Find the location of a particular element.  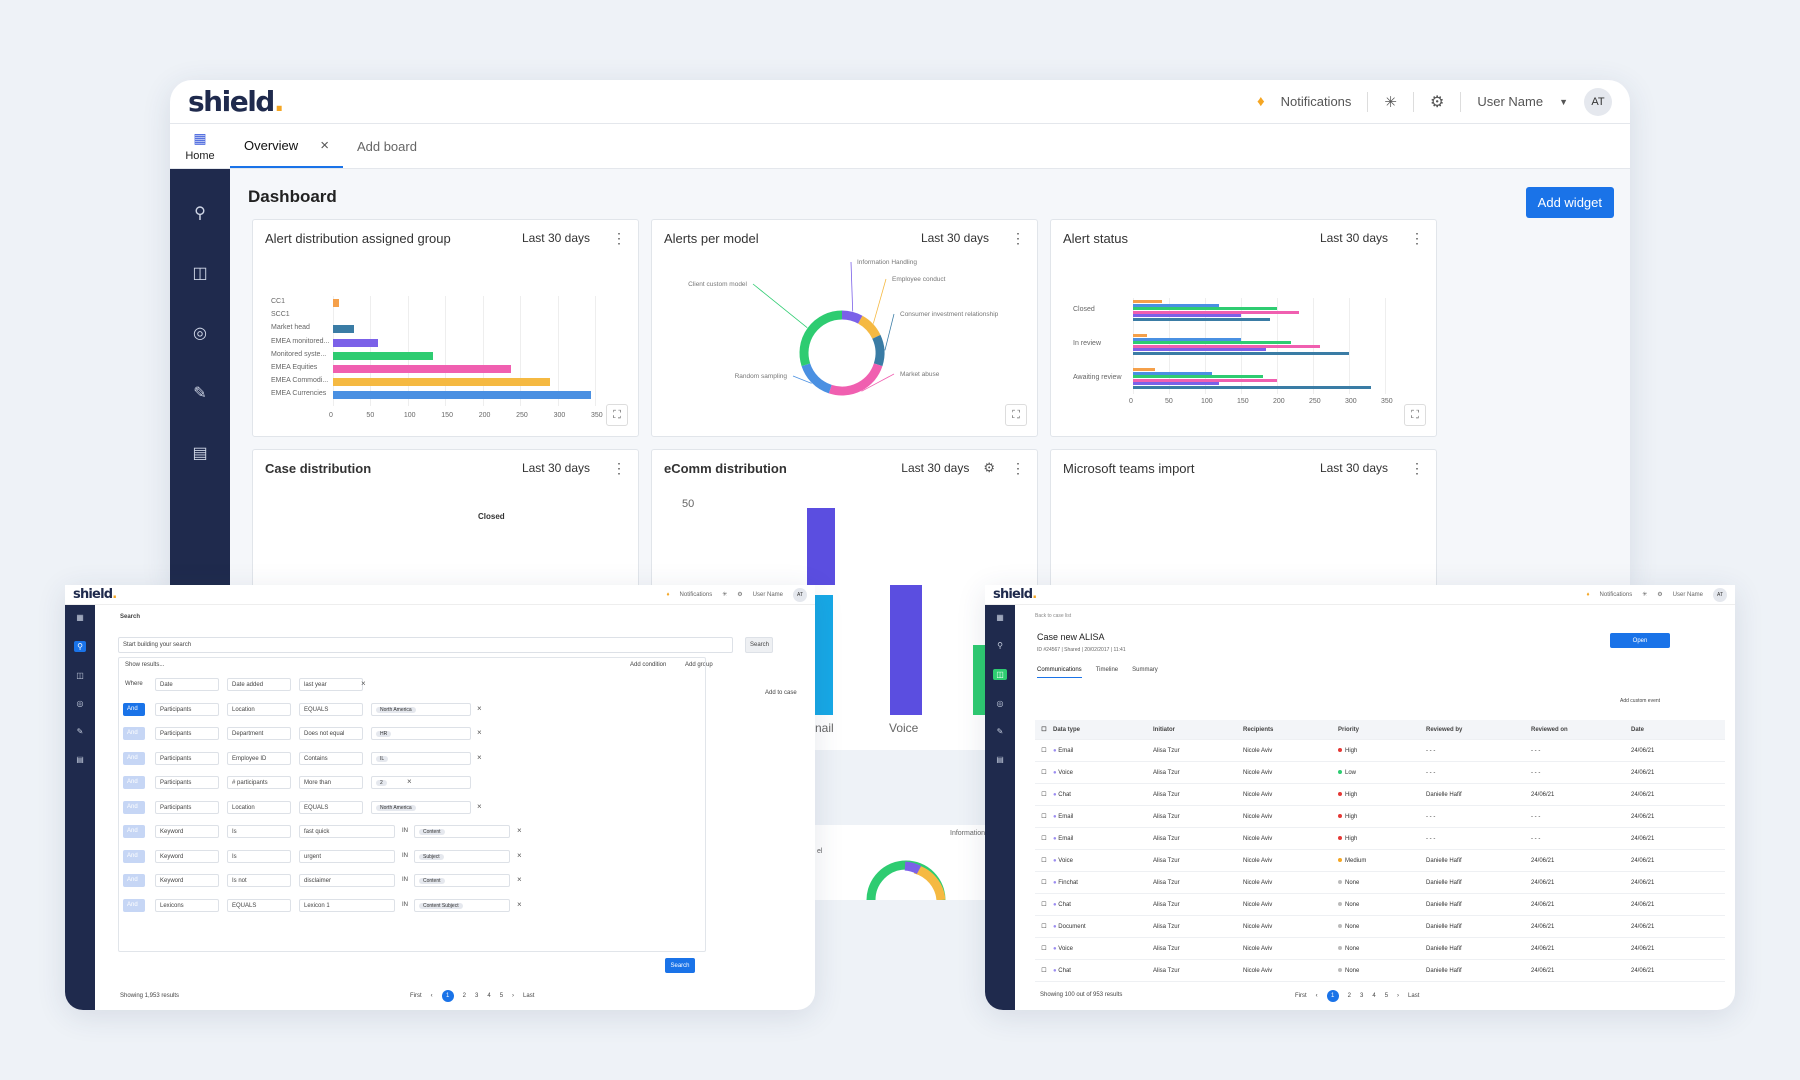

alert-settings-icon: ◎ is located at coordinates (1000, 703).